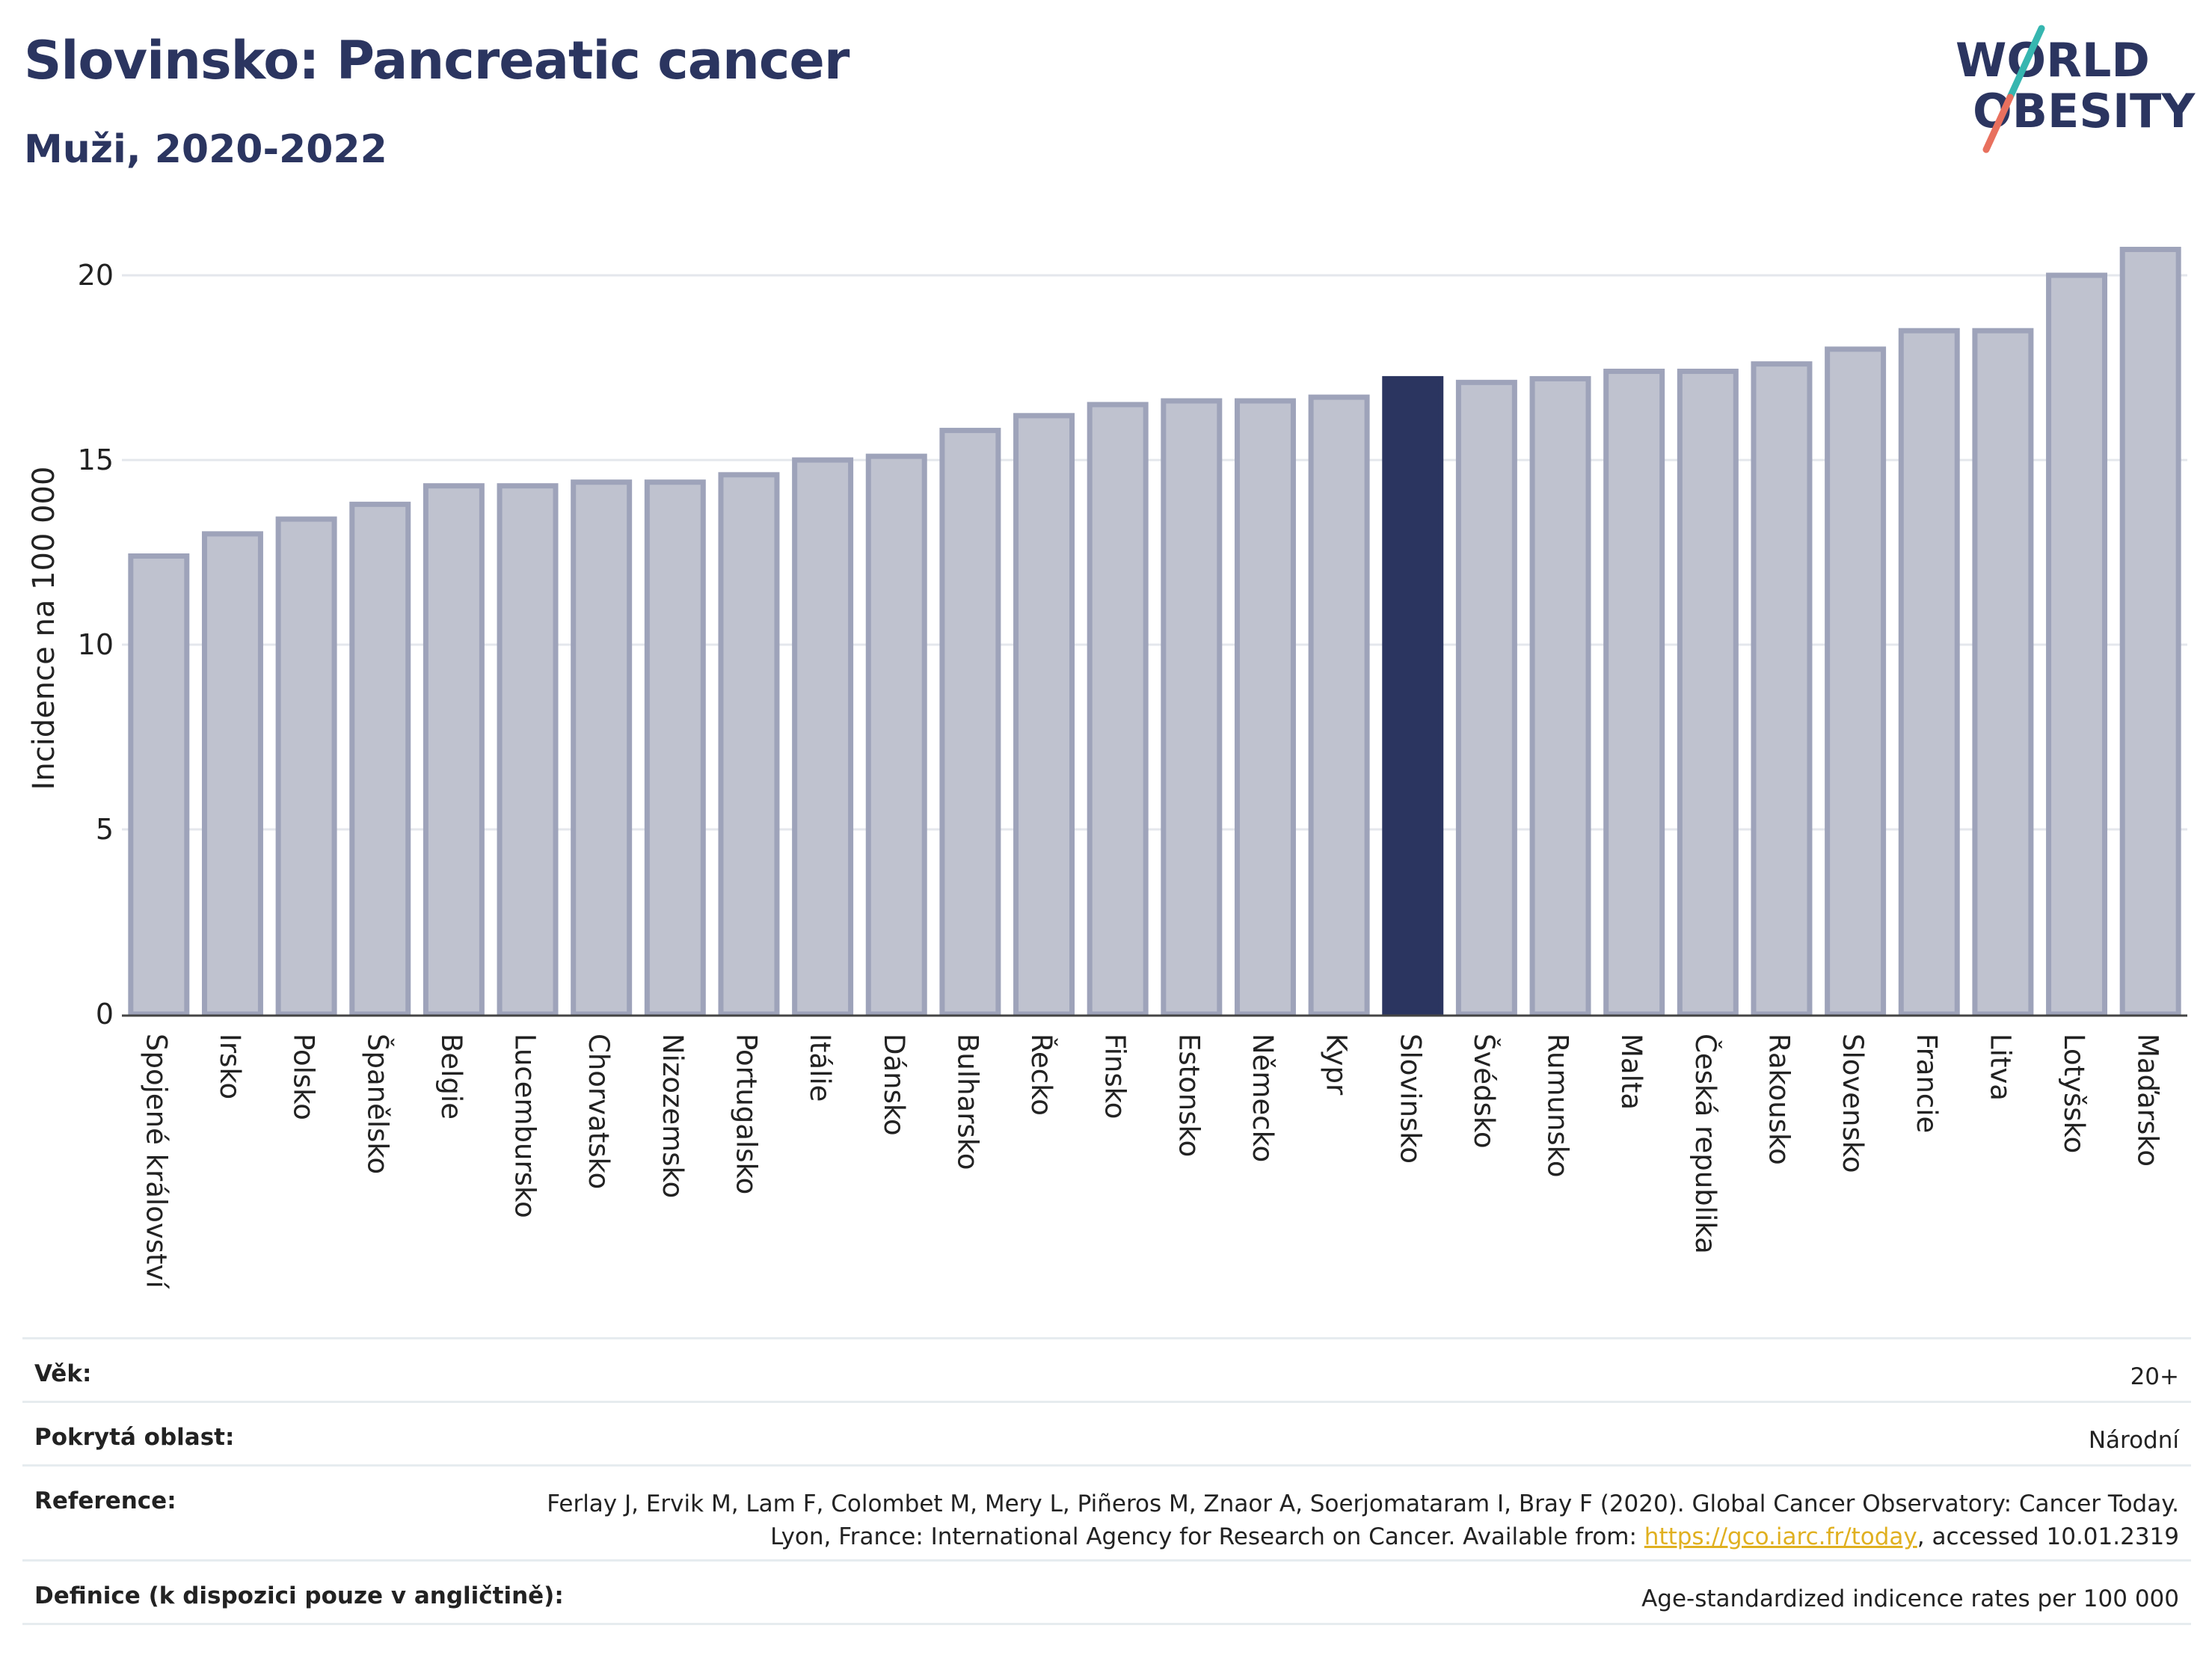 The width and height of the screenshot is (2212, 1655). Describe the element at coordinates (1927, 1083) in the screenshot. I see `x-tick-label: Francie` at that location.